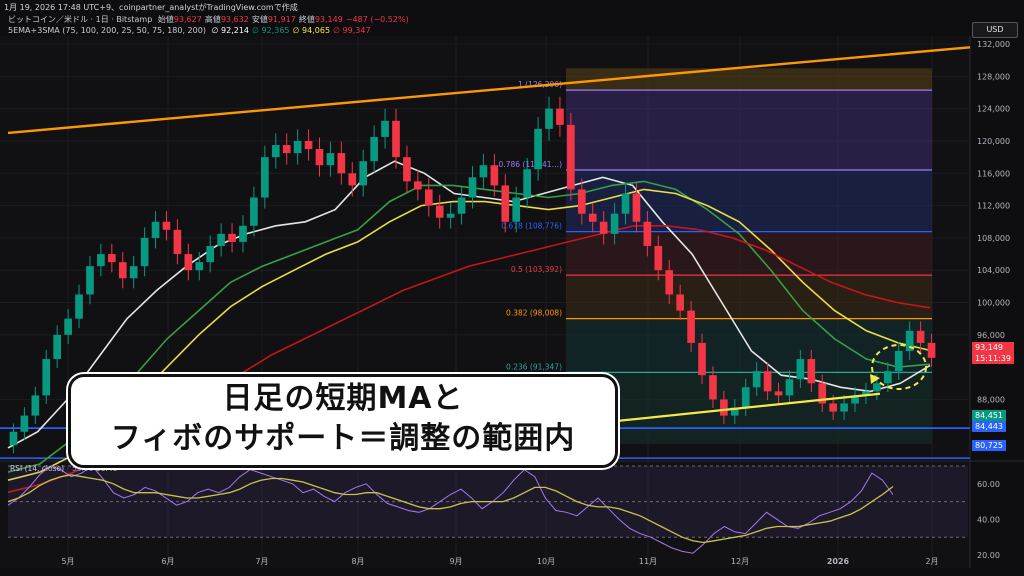 The height and width of the screenshot is (576, 1024). I want to click on rsi-tick-label-2: 20.00, so click(988, 555).